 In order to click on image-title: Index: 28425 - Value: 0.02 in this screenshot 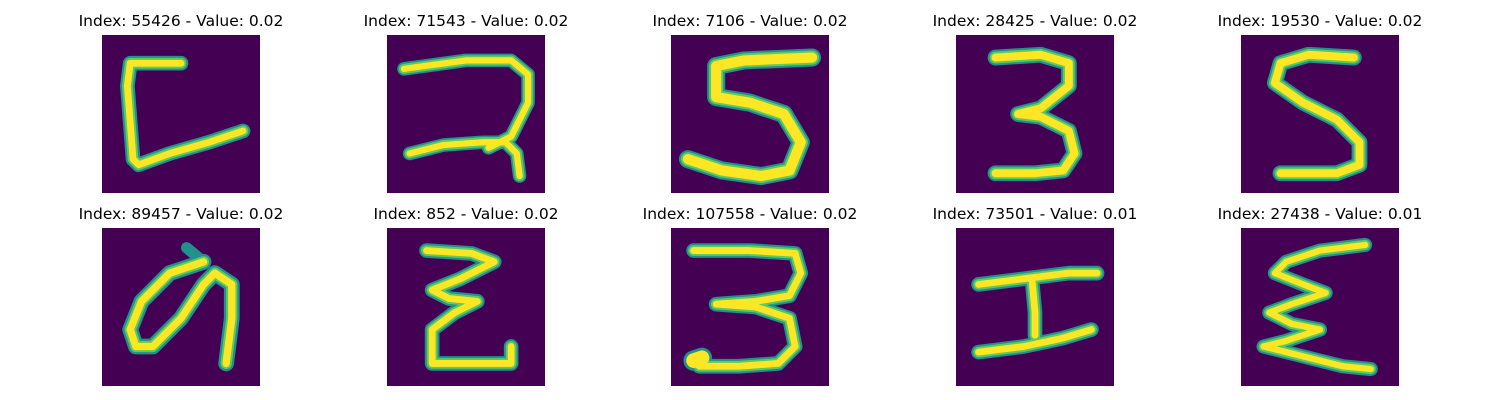, I will do `click(1035, 21)`.